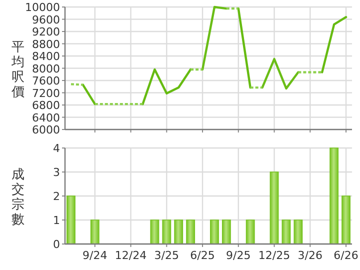 The image size is (360, 270). What do you see at coordinates (202, 255) in the screenshot?
I see `x-tick-label: 6/25` at bounding box center [202, 255].